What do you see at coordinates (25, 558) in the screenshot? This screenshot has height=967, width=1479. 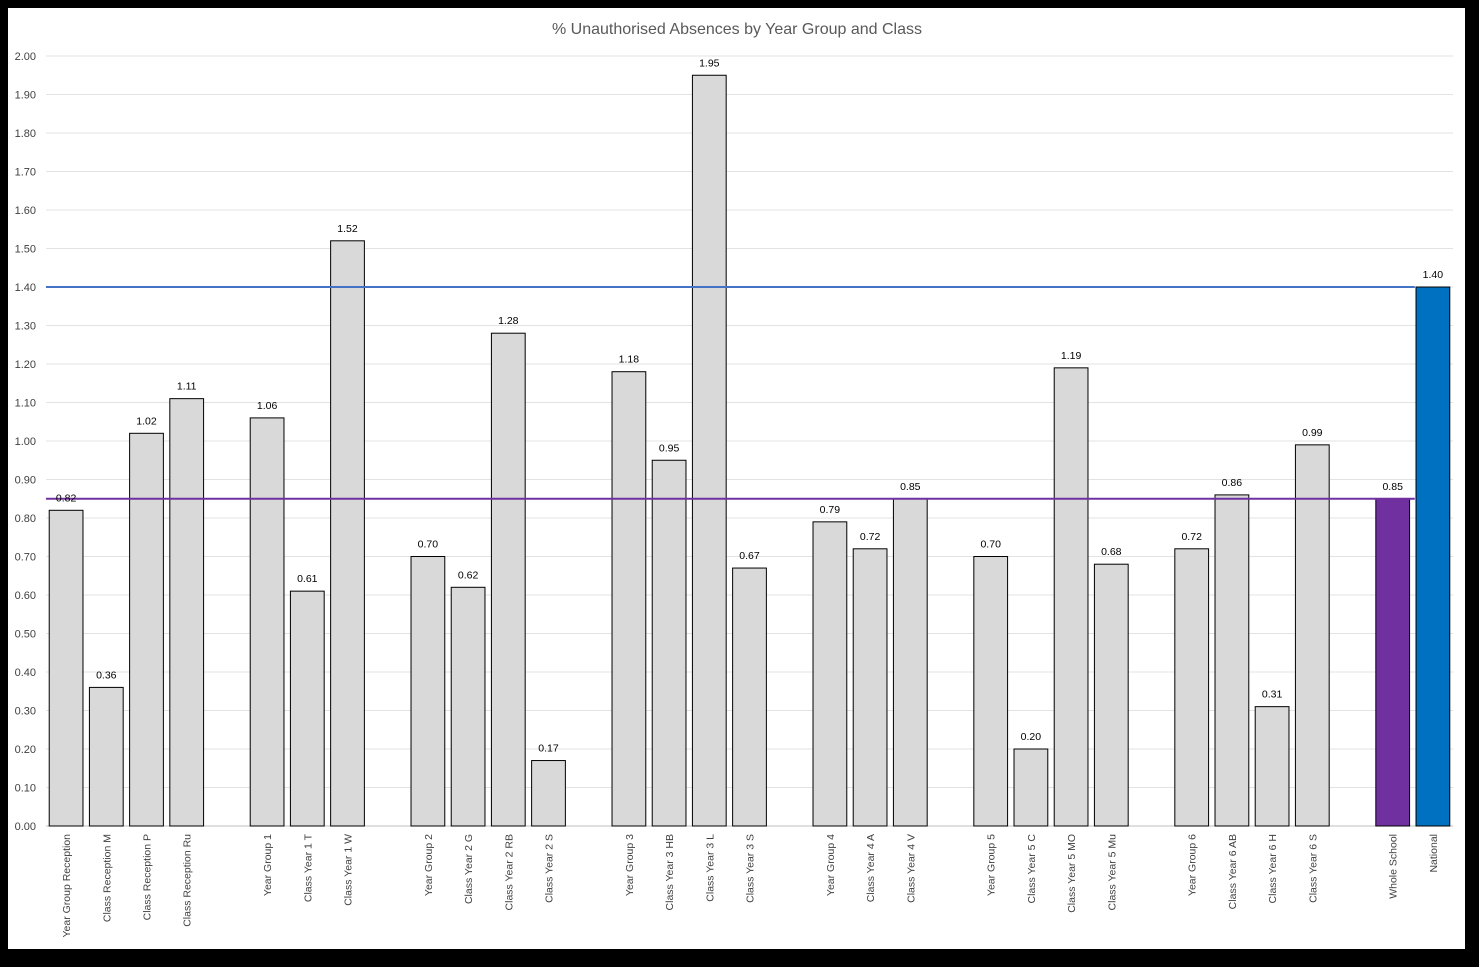 I see `y-tick-label: 0.70` at bounding box center [25, 558].